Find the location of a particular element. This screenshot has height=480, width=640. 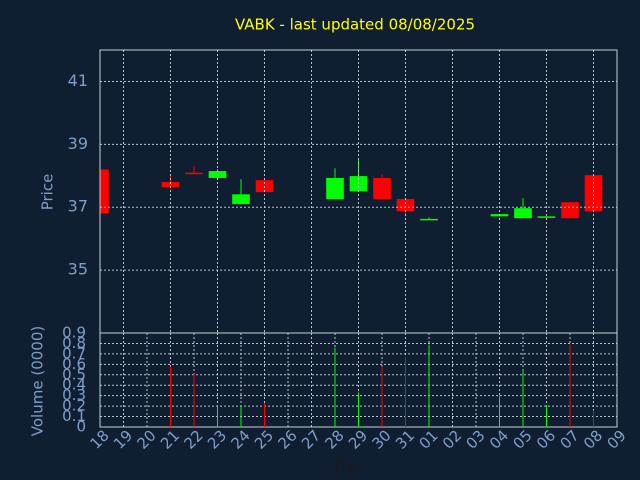

y2-tick-label: 0.5 is located at coordinates (74, 374).